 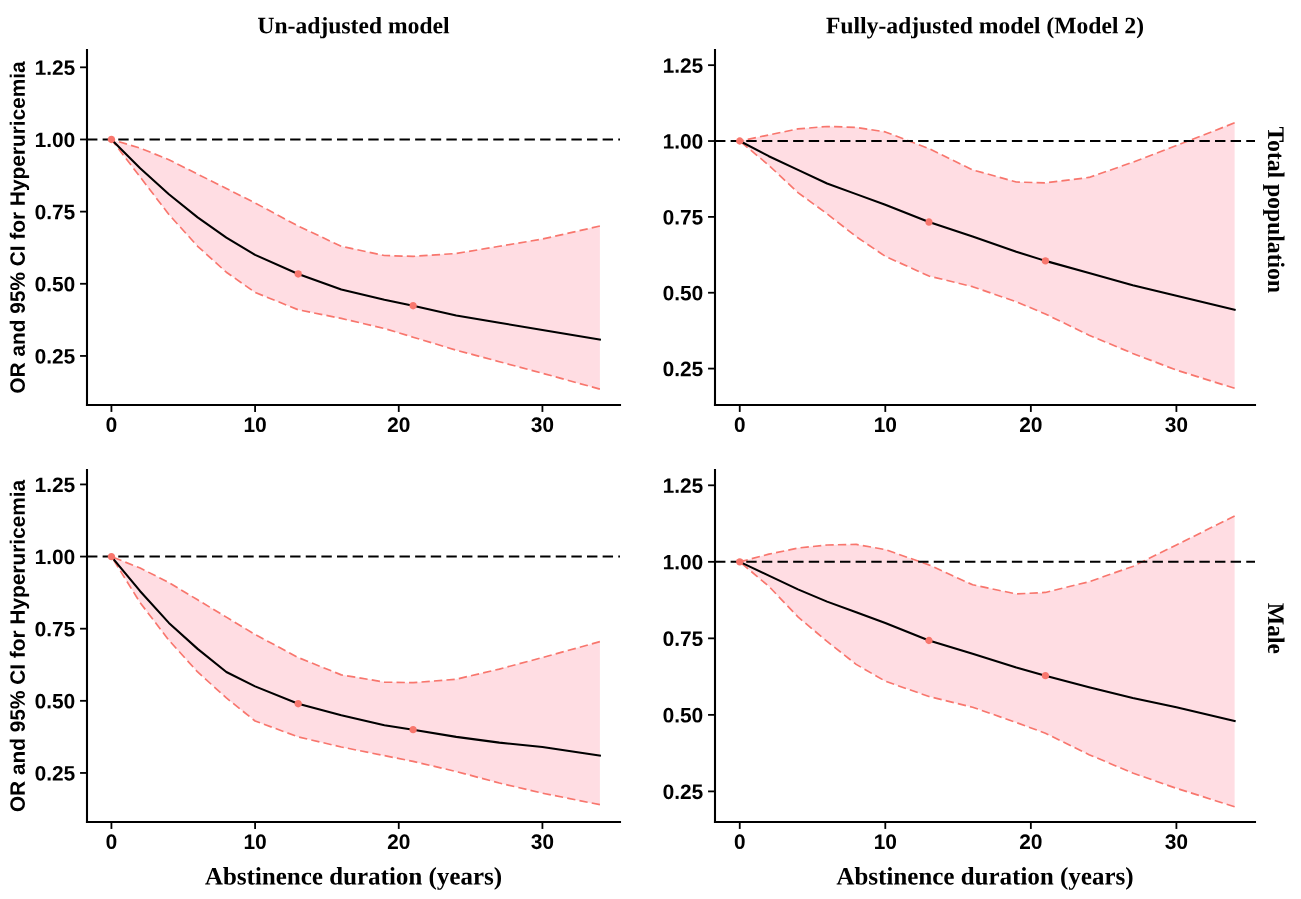 I want to click on y2-axis-title: Total population, so click(x=1274, y=209).